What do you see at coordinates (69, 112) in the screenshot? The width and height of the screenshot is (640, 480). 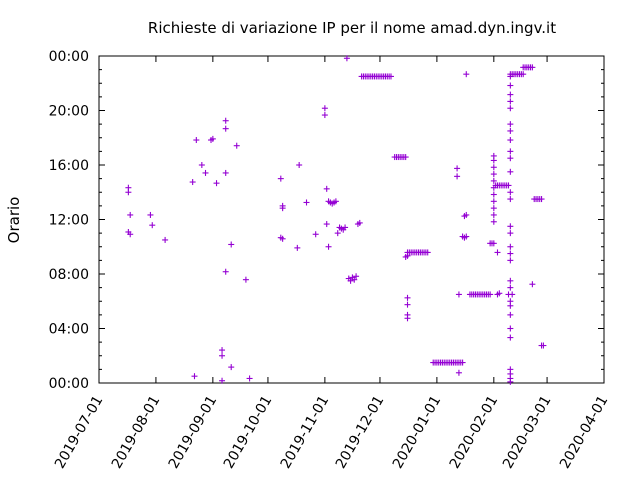 I see `y-tick-label: 20:00` at bounding box center [69, 112].